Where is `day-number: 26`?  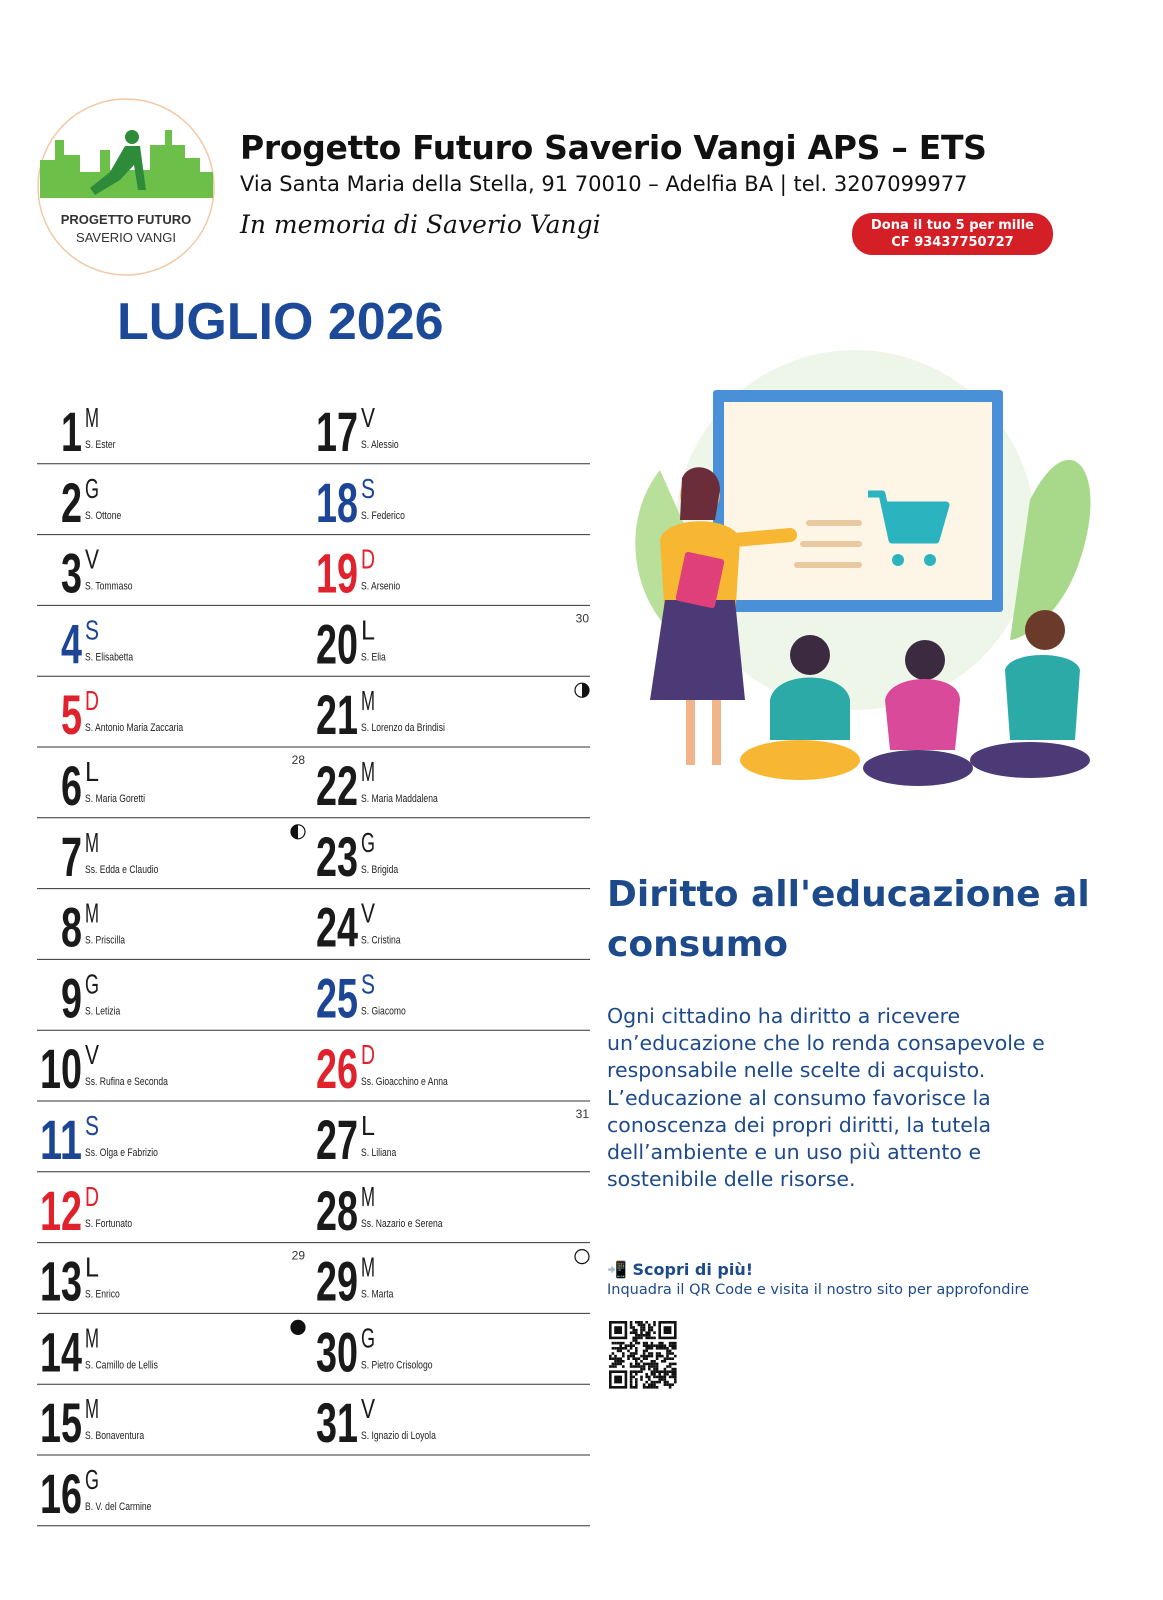
day-number: 26 is located at coordinates (337, 1068).